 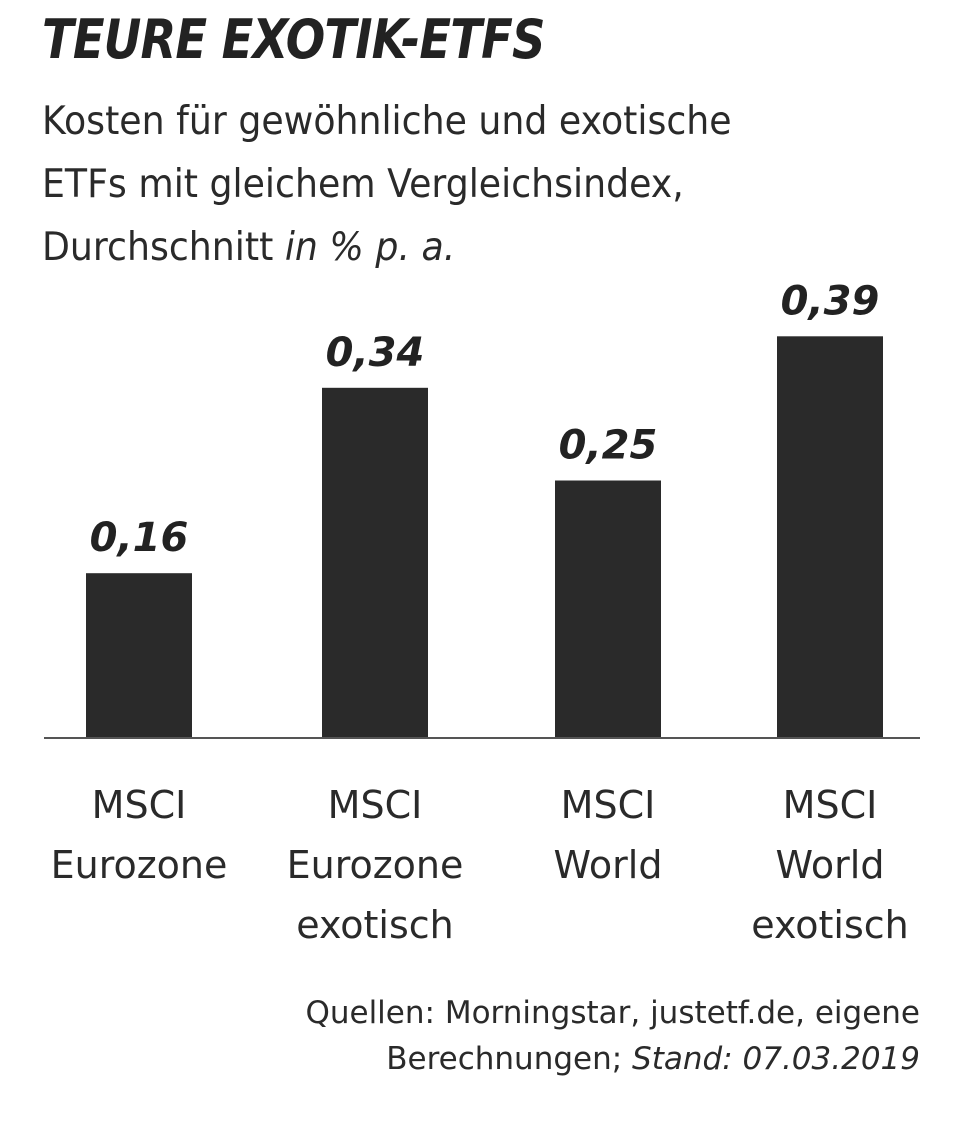 I want to click on source-prefix: Berechnungen;, so click(x=509, y=1059).